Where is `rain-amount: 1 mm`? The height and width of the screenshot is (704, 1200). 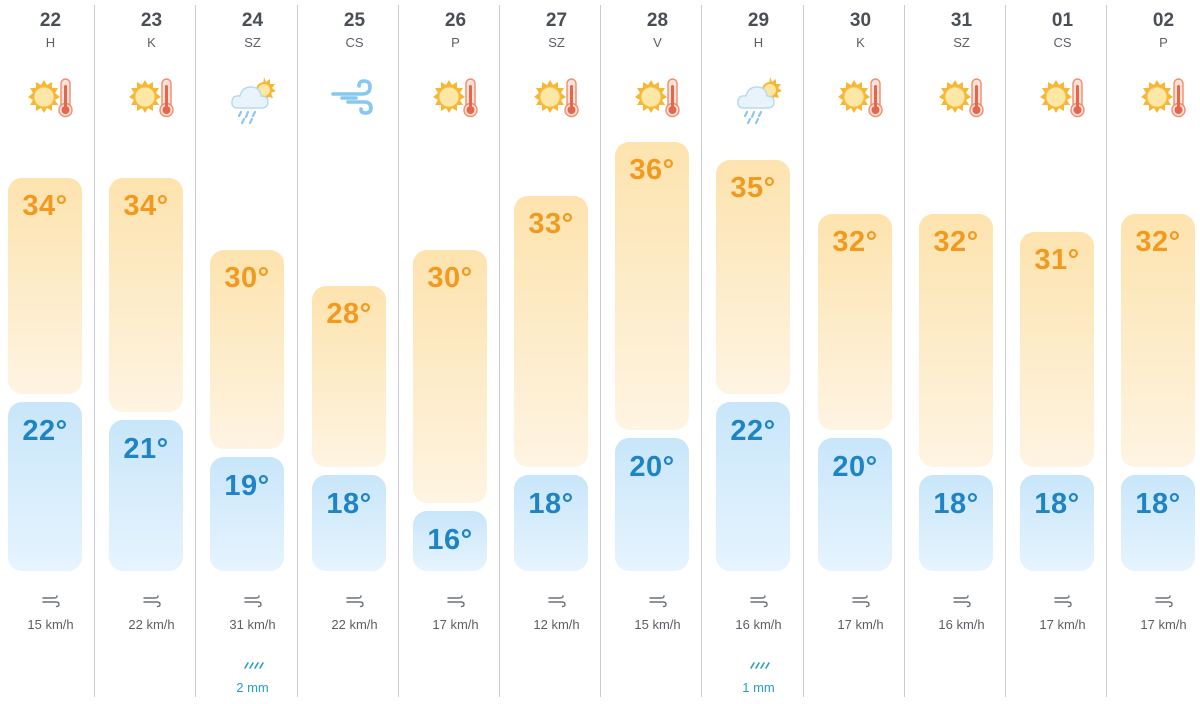
rain-amount: 1 mm is located at coordinates (758, 687).